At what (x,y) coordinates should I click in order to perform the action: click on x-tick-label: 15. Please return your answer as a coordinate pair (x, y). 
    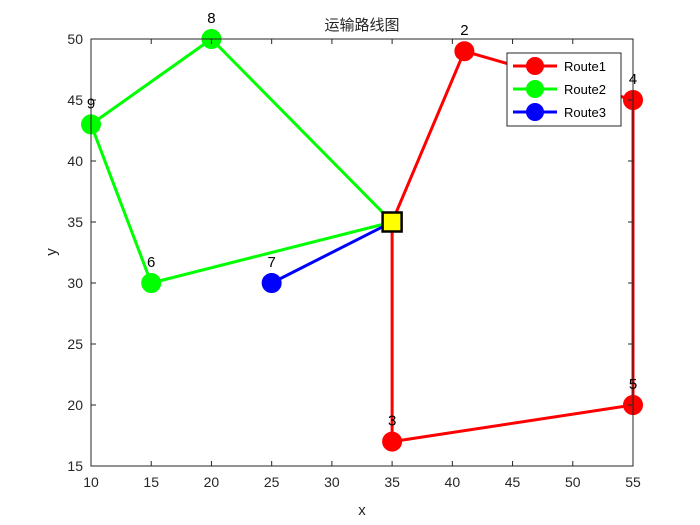
    Looking at the image, I should click on (151, 482).